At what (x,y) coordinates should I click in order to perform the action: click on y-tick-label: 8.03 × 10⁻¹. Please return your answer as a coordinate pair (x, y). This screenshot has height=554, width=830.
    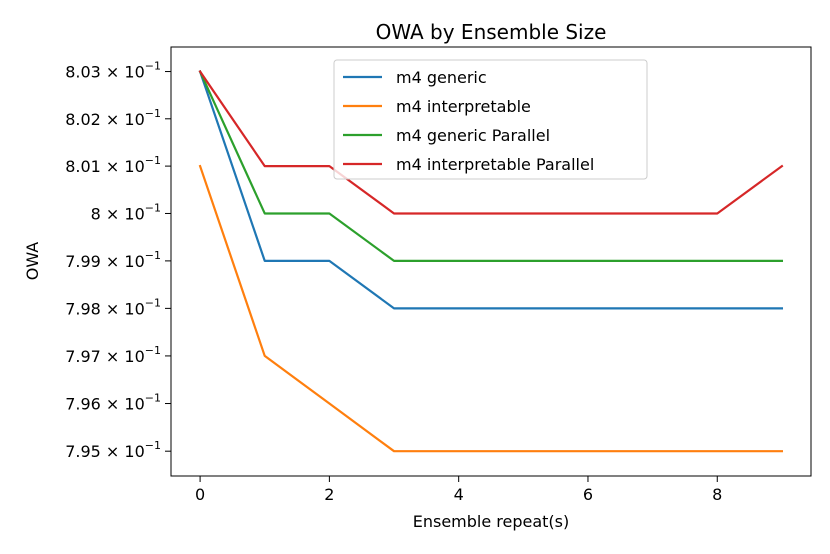
    Looking at the image, I should click on (113, 71).